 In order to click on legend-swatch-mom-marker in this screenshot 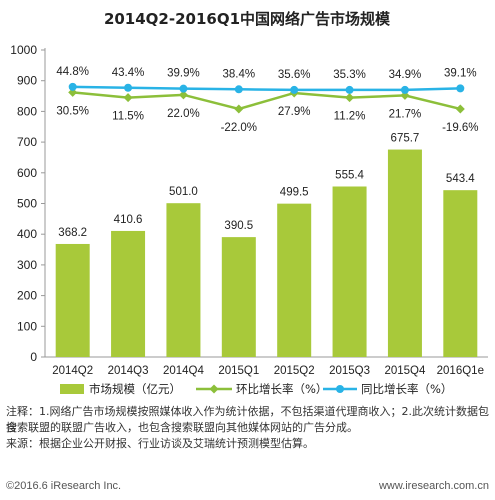, I will do `click(214, 389)`.